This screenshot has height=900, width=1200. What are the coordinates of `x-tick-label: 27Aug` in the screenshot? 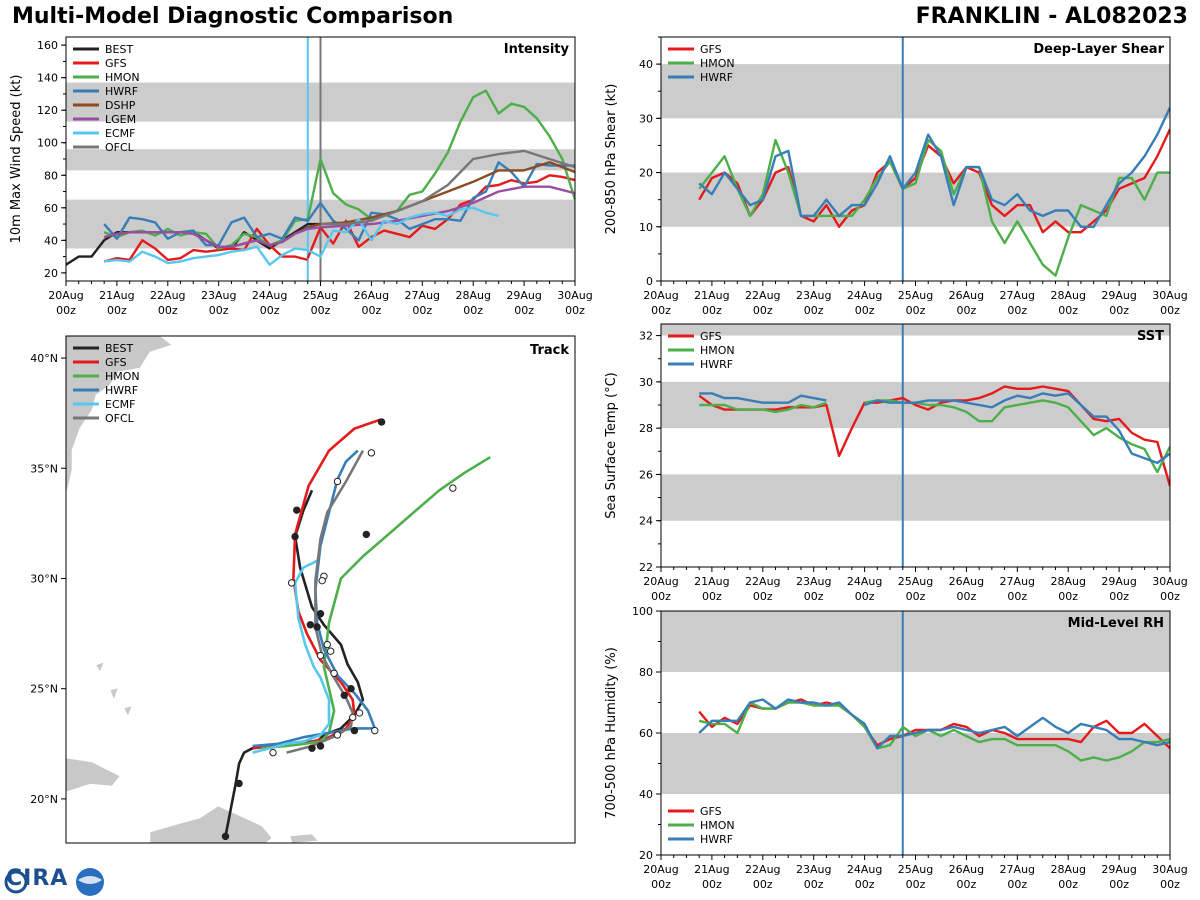 It's located at (1017, 581).